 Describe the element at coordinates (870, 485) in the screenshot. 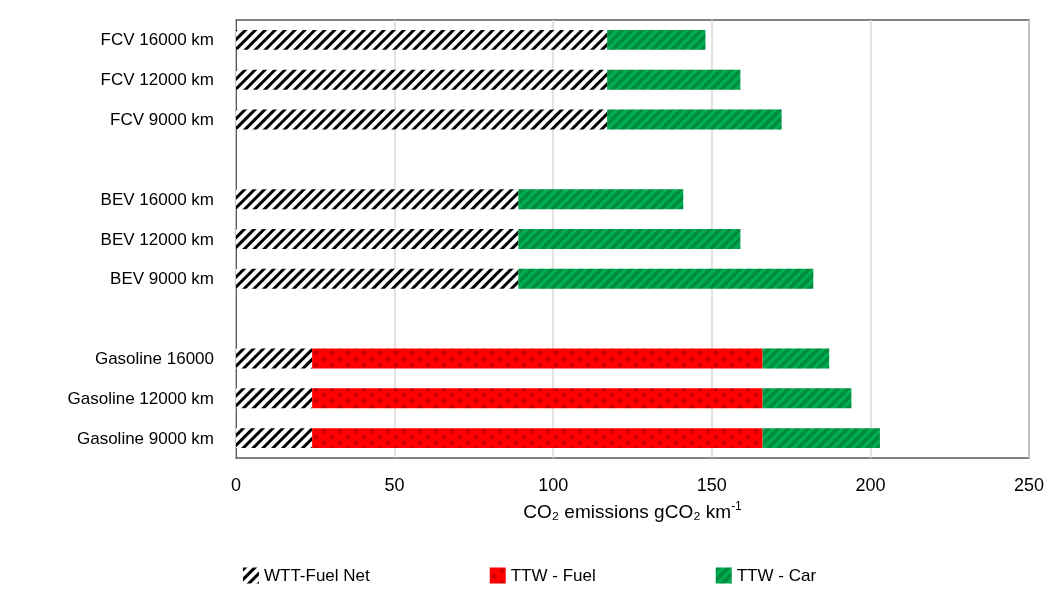

I see `x-tick-label: 200` at that location.